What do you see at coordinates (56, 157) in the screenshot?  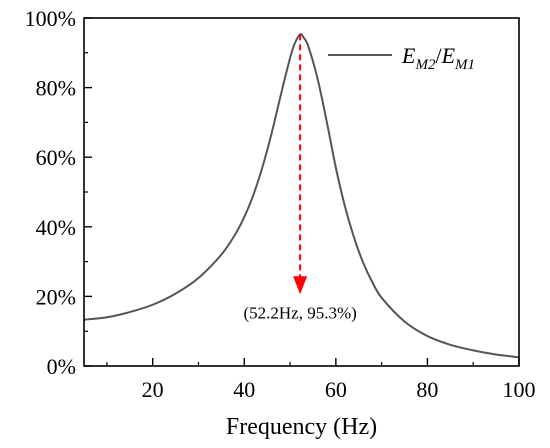 I see `y-tick-label-60: 60%` at bounding box center [56, 157].